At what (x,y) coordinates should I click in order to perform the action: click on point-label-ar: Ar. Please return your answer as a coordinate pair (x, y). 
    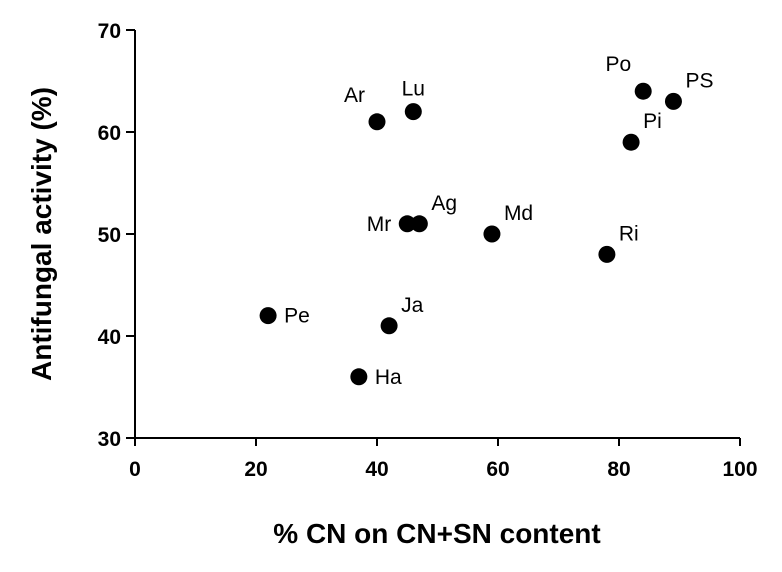
    Looking at the image, I should click on (354, 95).